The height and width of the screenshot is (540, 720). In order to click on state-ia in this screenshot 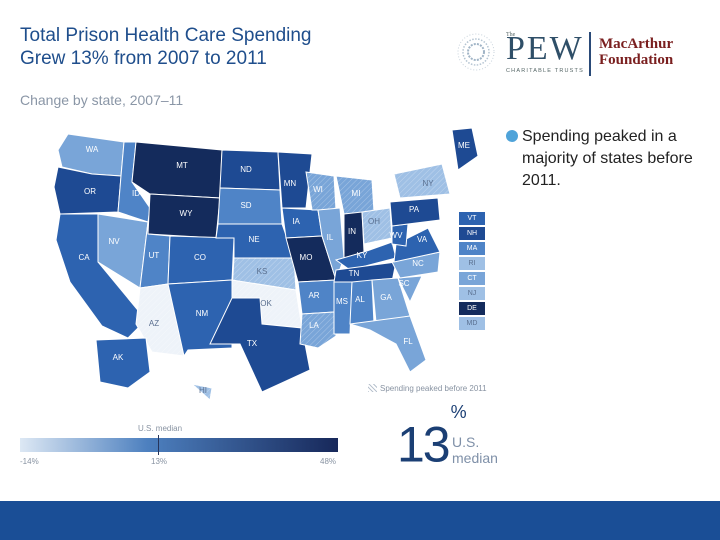, I will do `click(302, 223)`.